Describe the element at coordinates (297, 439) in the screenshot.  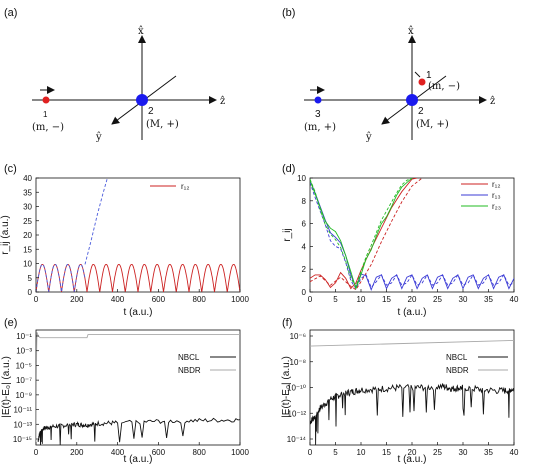
I see `y-tick-label: 10⁻¹⁴` at that location.